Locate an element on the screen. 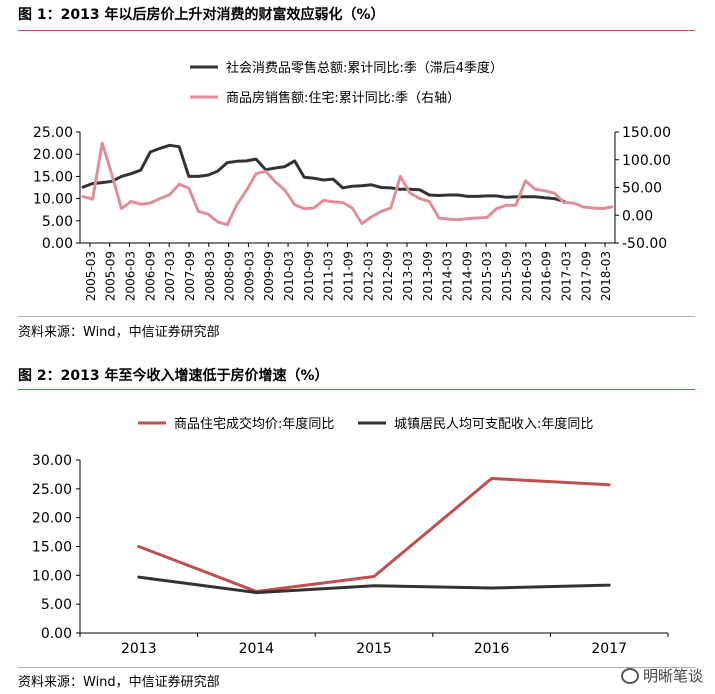 The width and height of the screenshot is (715, 694). watermark: 明晰笔谈 is located at coordinates (661, 675).